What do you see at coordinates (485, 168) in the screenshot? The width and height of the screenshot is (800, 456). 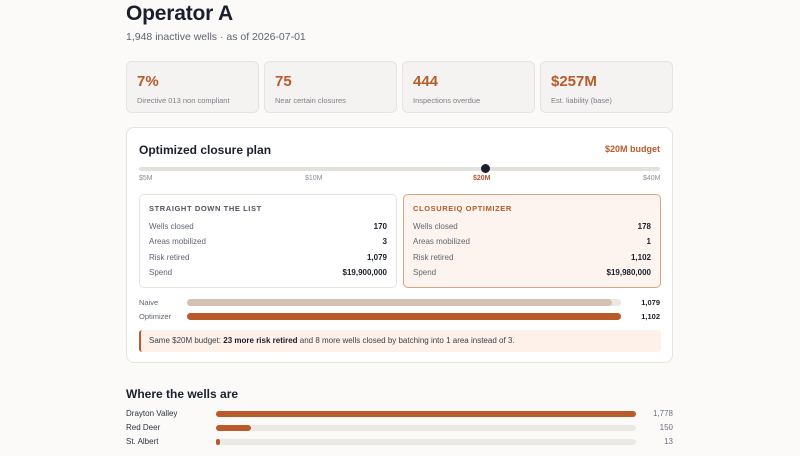 I see `budget-slider-handle` at bounding box center [485, 168].